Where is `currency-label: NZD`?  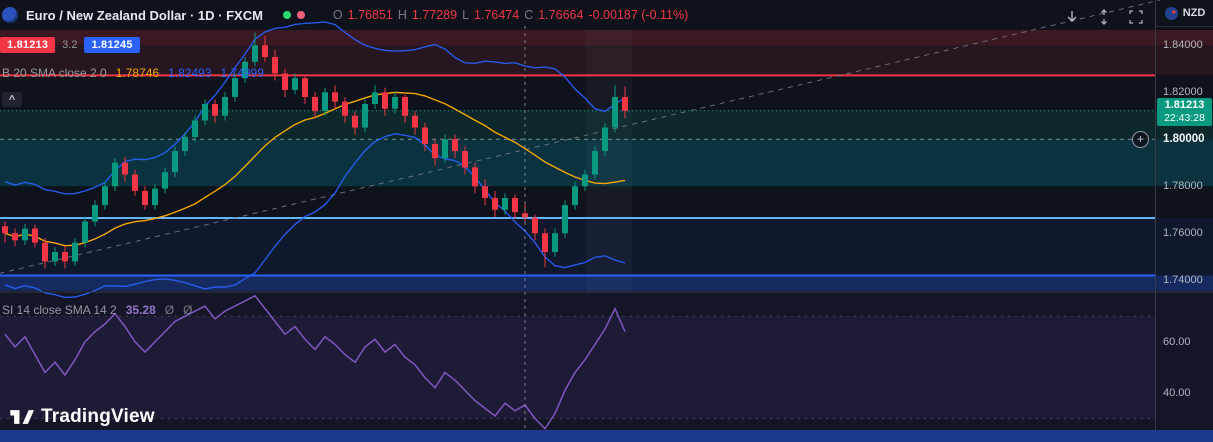
currency-label: NZD is located at coordinates (1194, 13).